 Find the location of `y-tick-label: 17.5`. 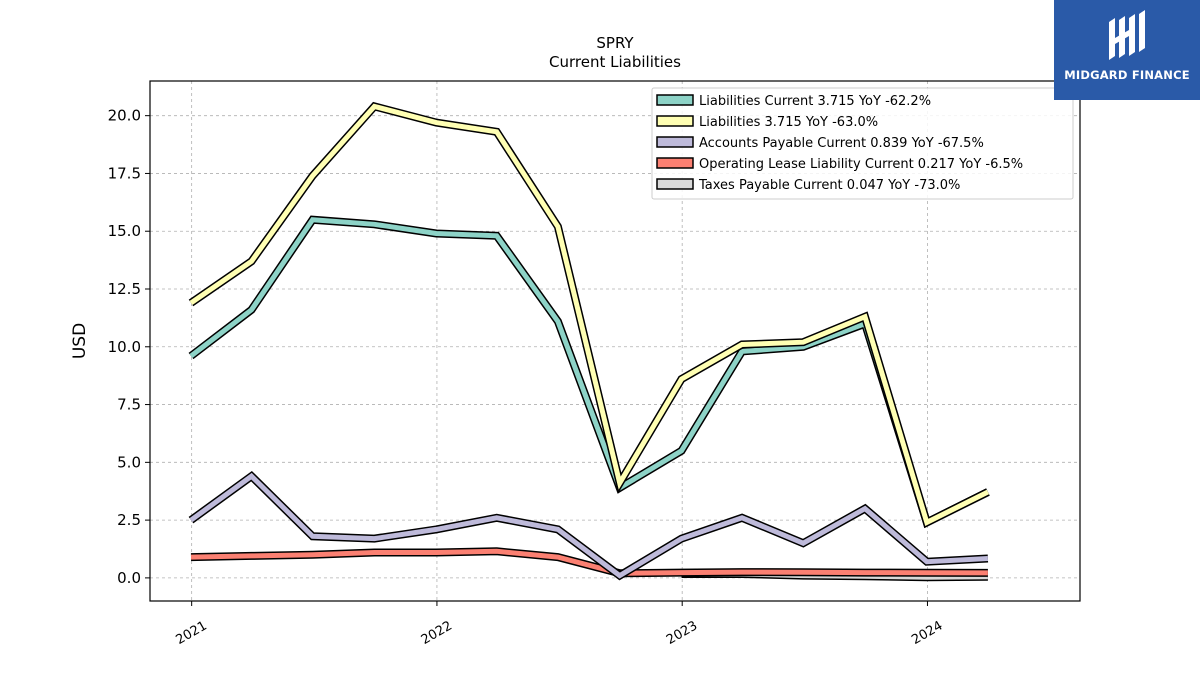

y-tick-label: 17.5 is located at coordinates (124, 173).